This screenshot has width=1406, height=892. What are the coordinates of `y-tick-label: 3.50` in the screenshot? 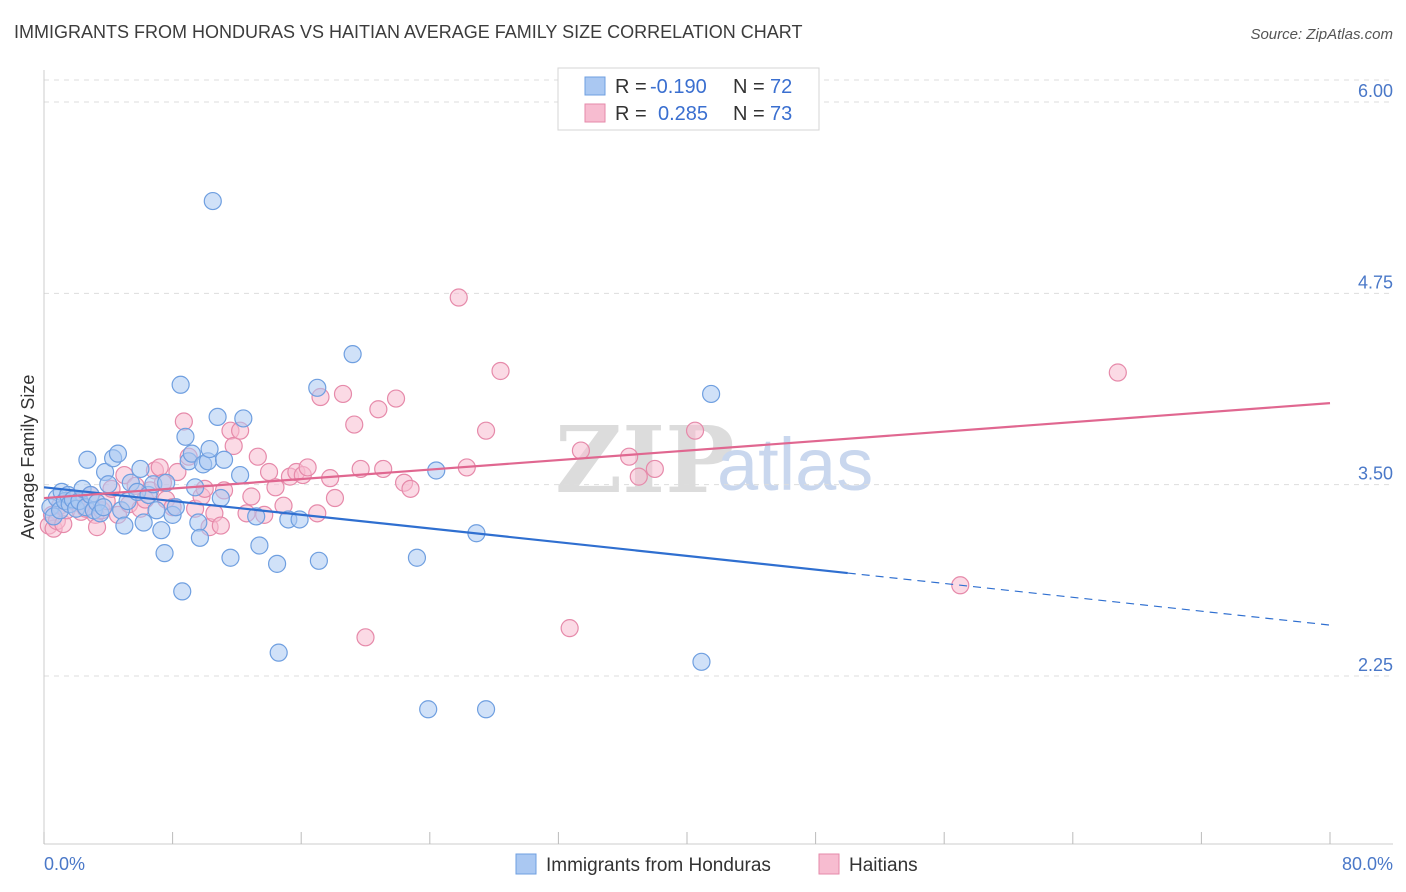 It's located at (1375, 474).